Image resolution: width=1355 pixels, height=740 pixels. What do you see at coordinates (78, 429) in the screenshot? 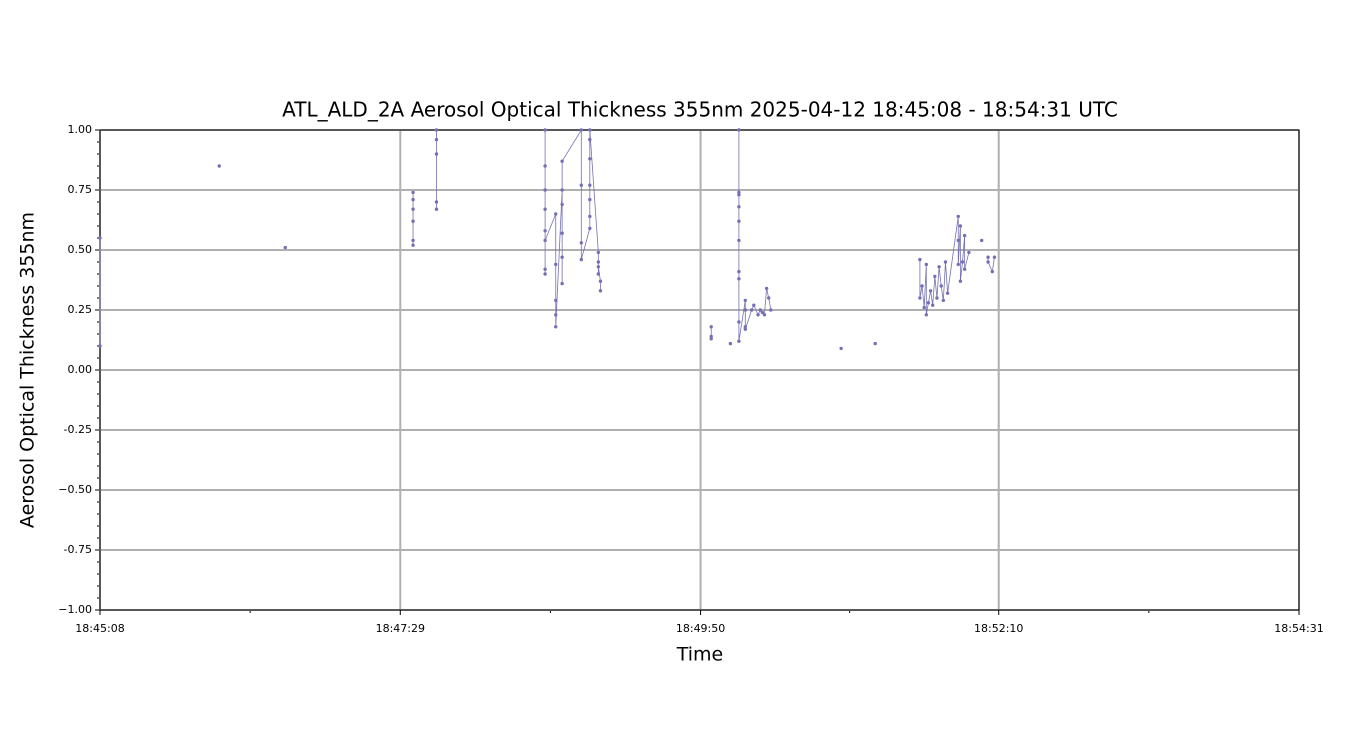
I see `y-tick-label: -0.25` at bounding box center [78, 429].